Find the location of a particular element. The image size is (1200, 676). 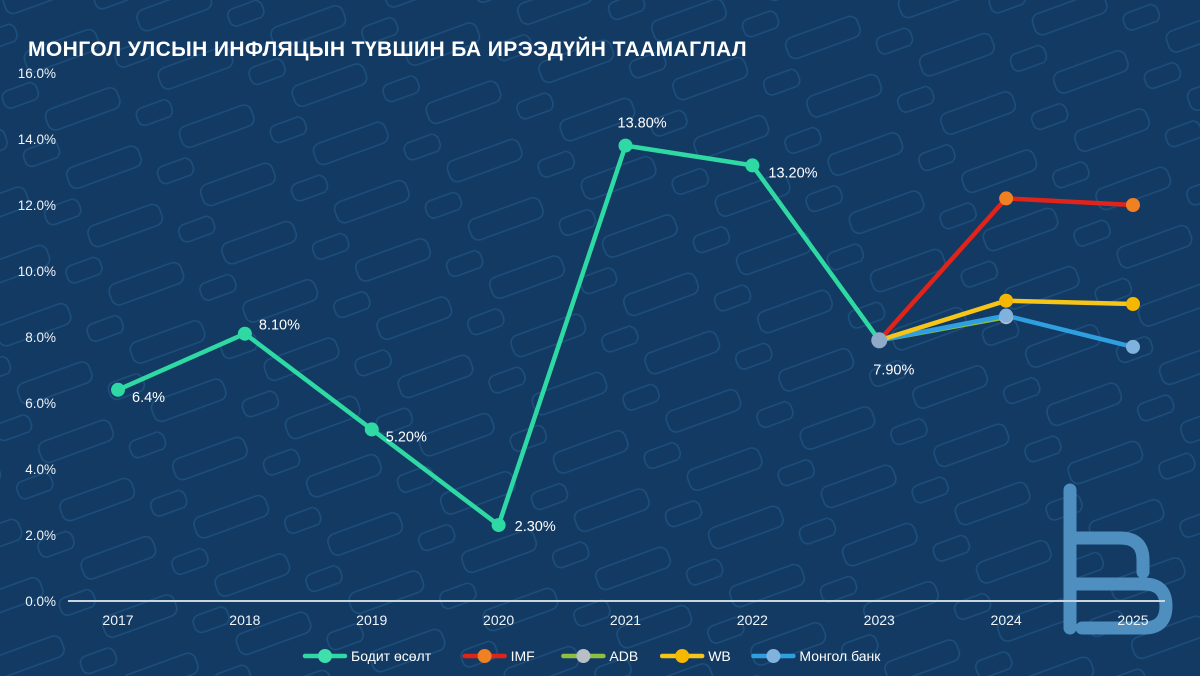

data-point-label: 8.10% is located at coordinates (279, 326).